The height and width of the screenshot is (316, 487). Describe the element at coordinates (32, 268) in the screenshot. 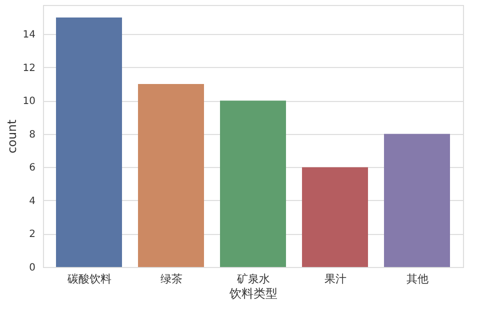

I see `y-tick-label: 0` at that location.